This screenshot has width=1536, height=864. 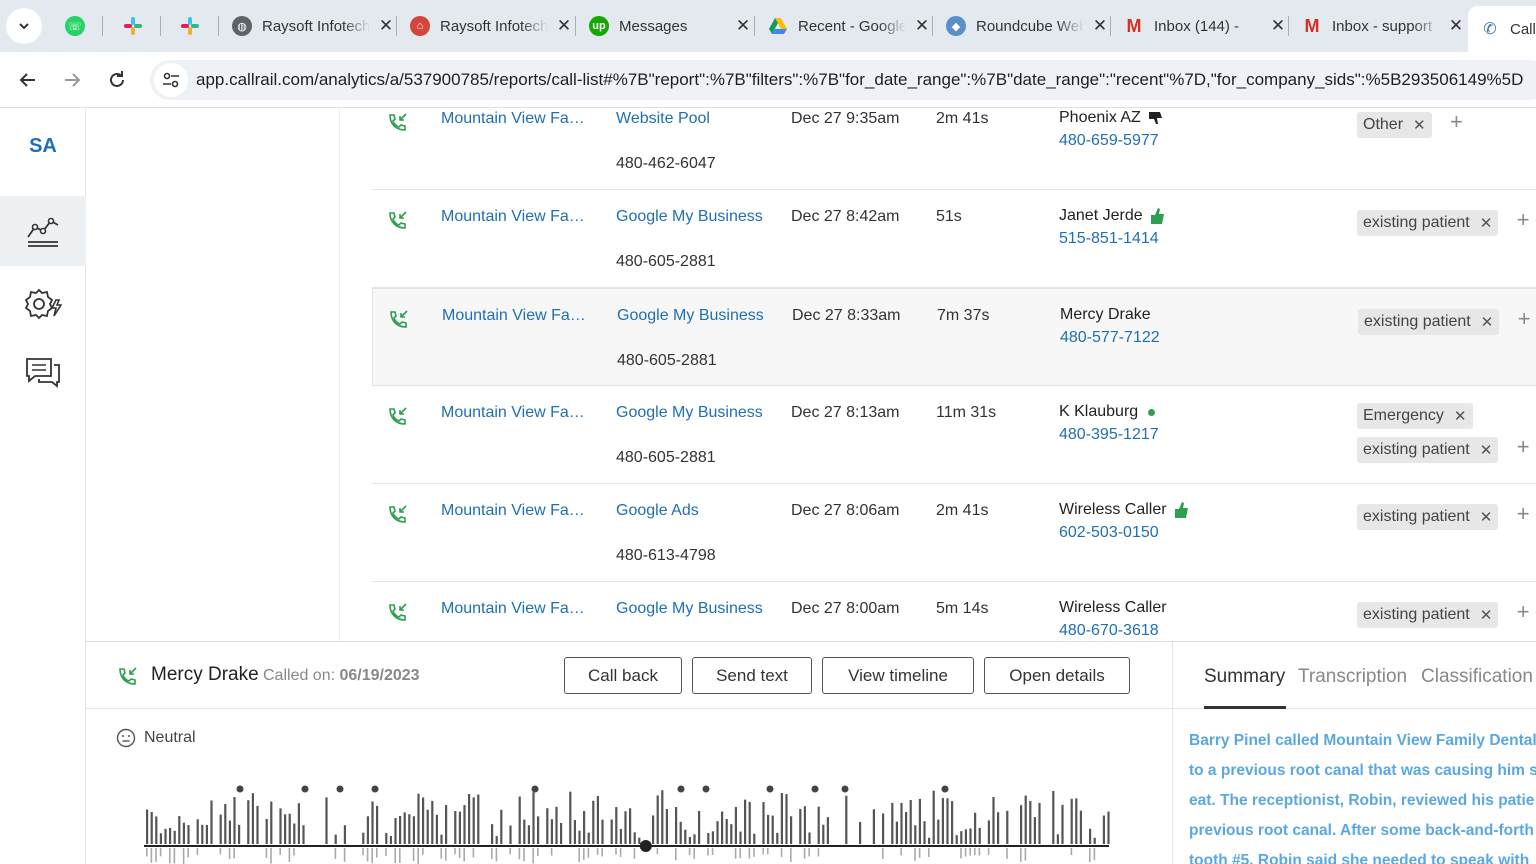 What do you see at coordinates (1205, 26) in the screenshot?
I see `browser-tab-gmail-1: M Inbox (144) - ✕` at bounding box center [1205, 26].